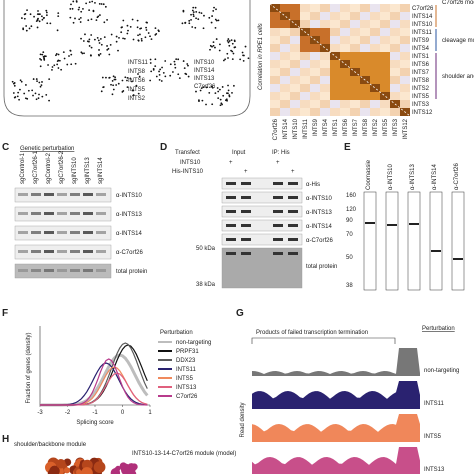 Image resolution: width=474 pixels, height=474 pixels. I want to click on blot-label: α-INTS14, so click(129, 234).